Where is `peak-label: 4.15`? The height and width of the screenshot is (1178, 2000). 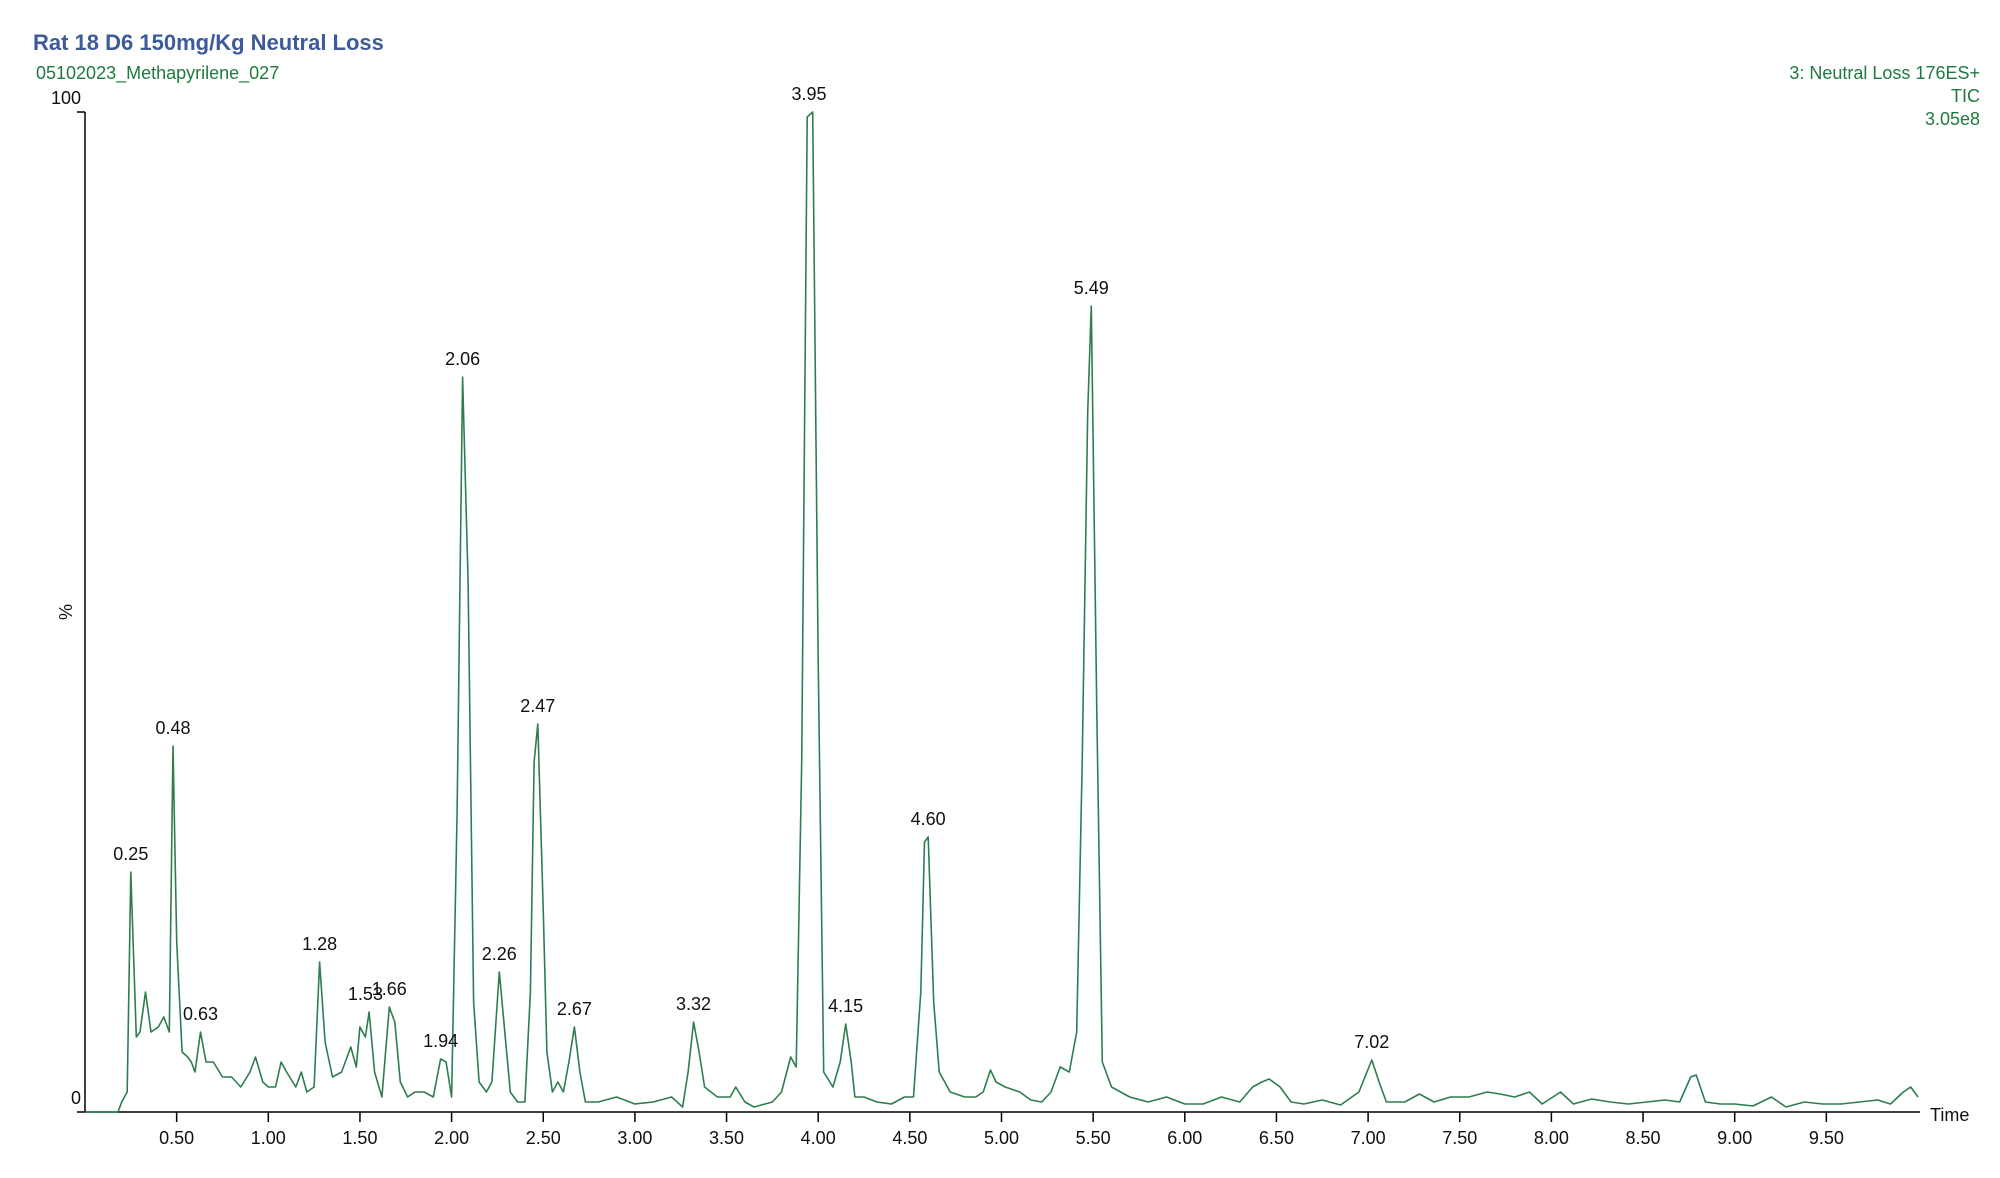
peak-label: 4.15 is located at coordinates (845, 1006).